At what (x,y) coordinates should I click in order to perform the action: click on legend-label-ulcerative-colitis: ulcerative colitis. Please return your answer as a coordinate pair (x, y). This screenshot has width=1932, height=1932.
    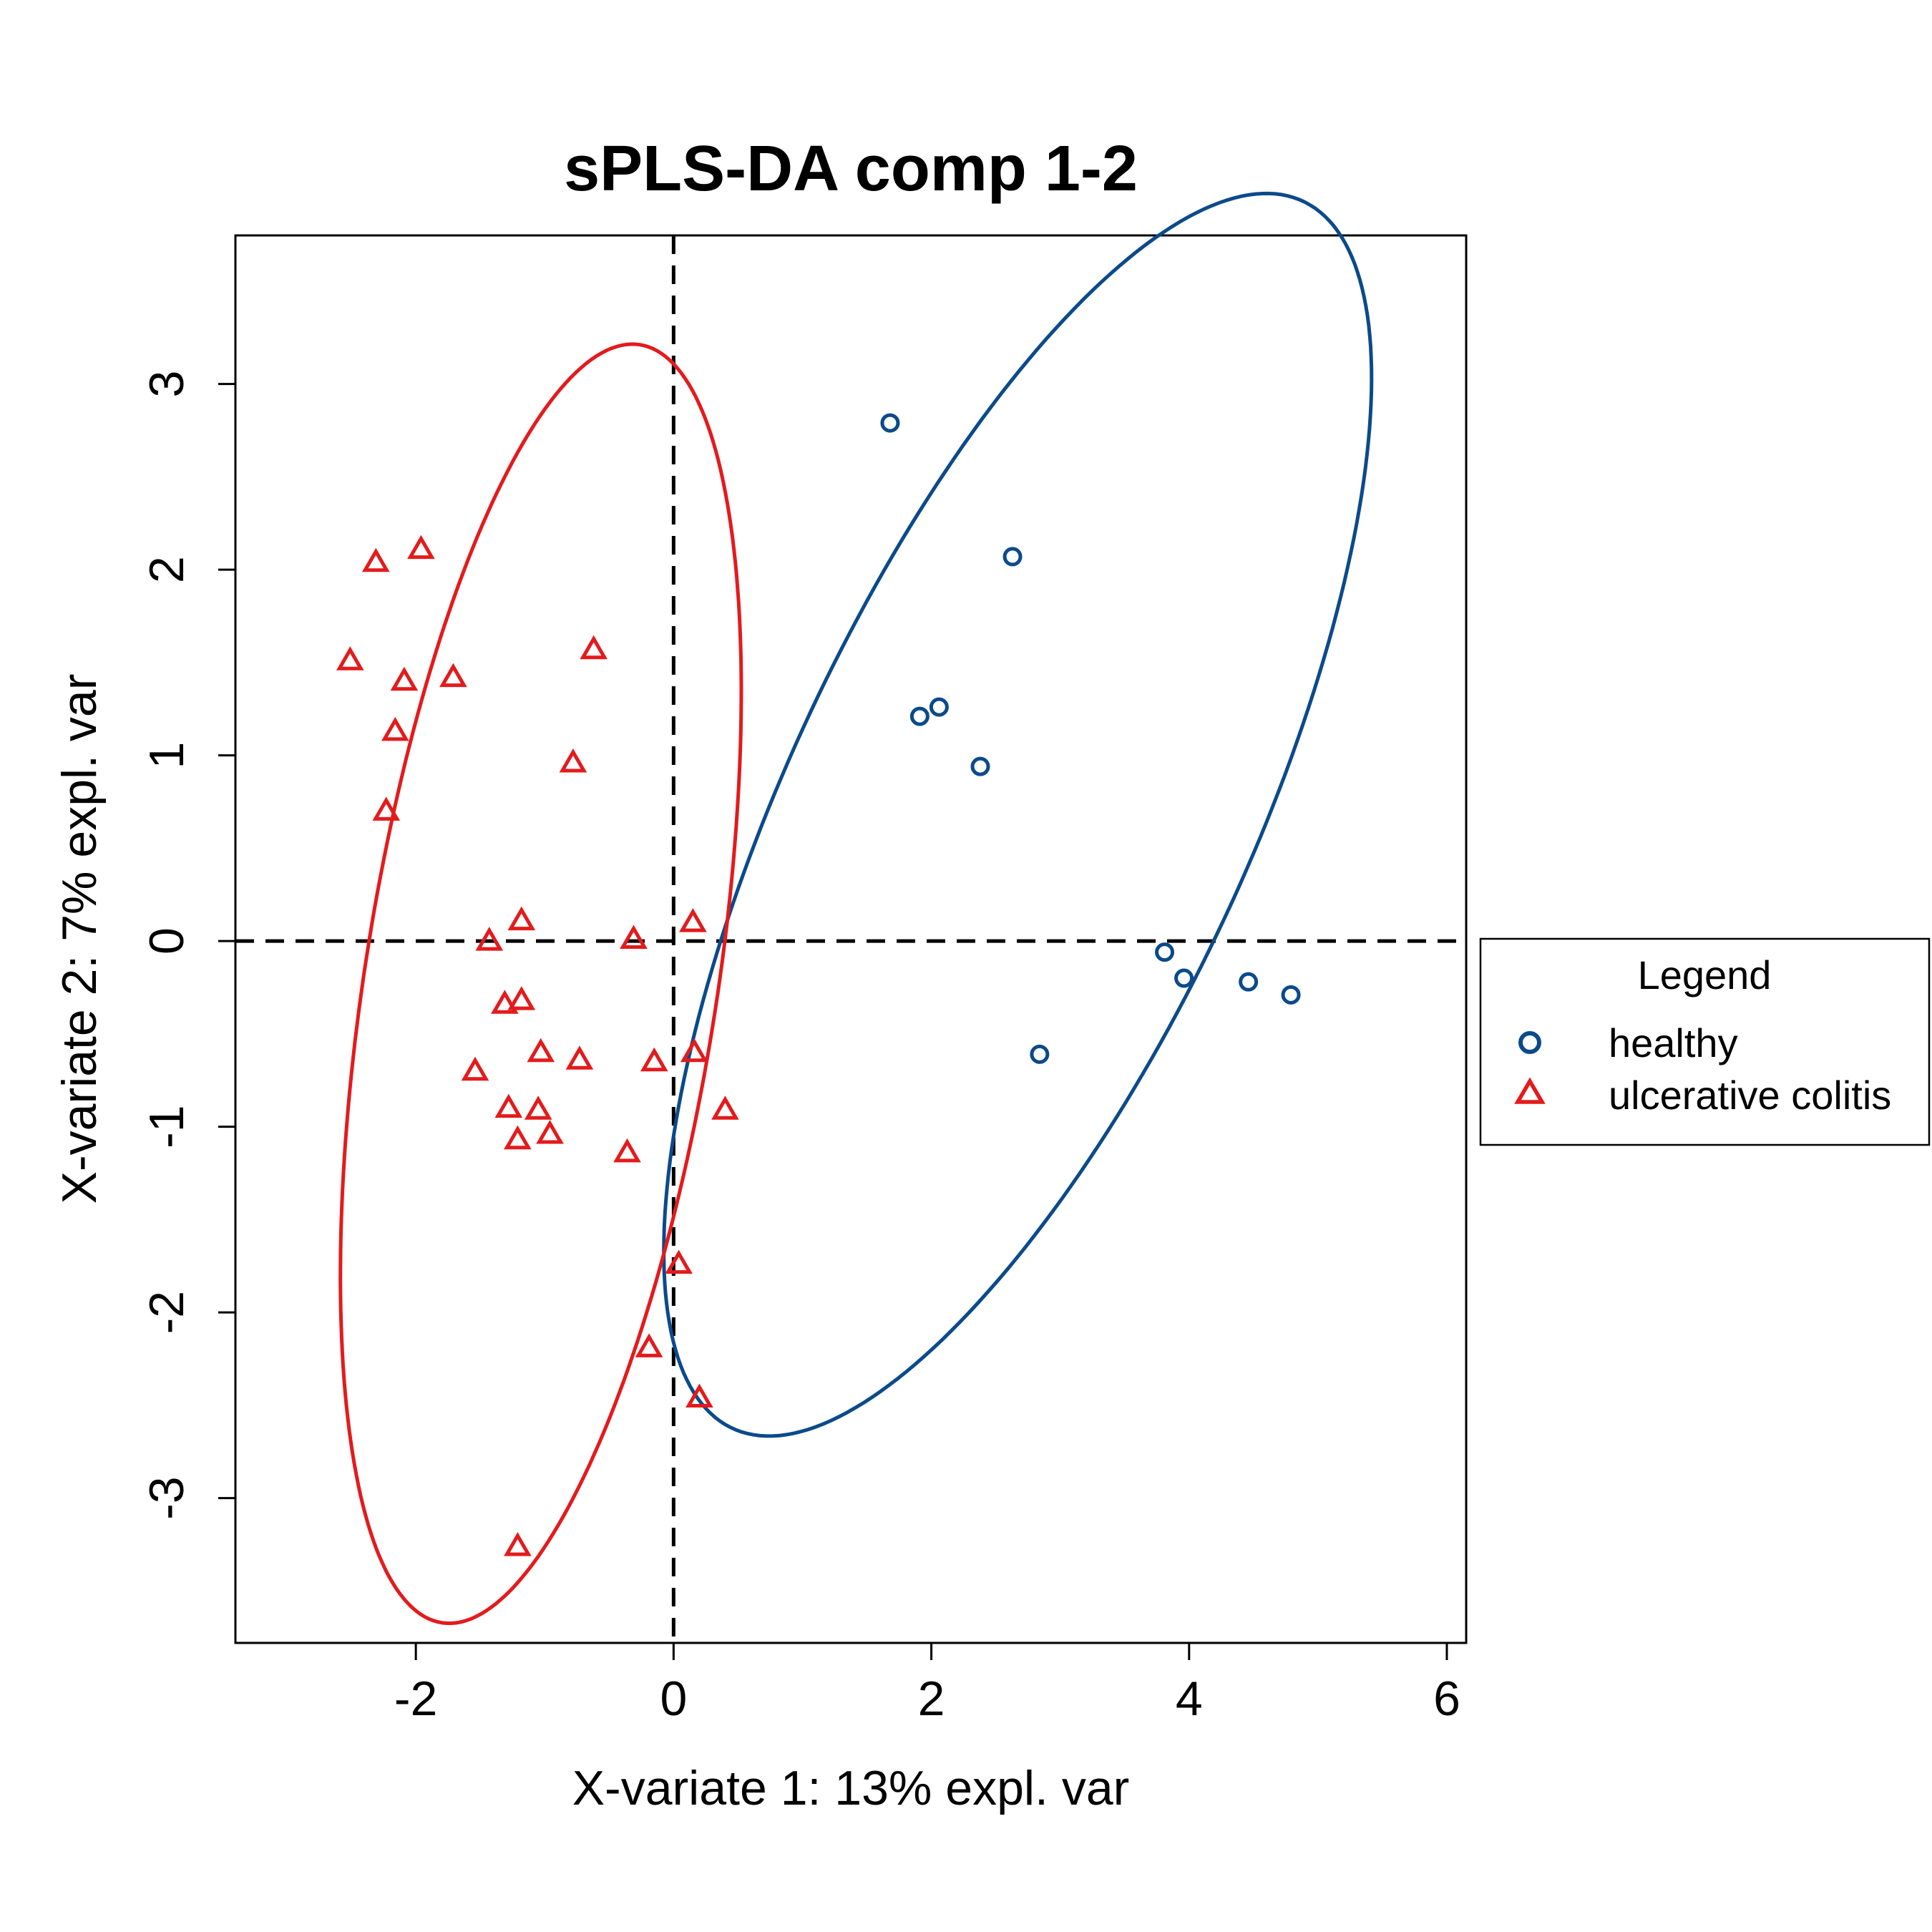
    Looking at the image, I should click on (1750, 1095).